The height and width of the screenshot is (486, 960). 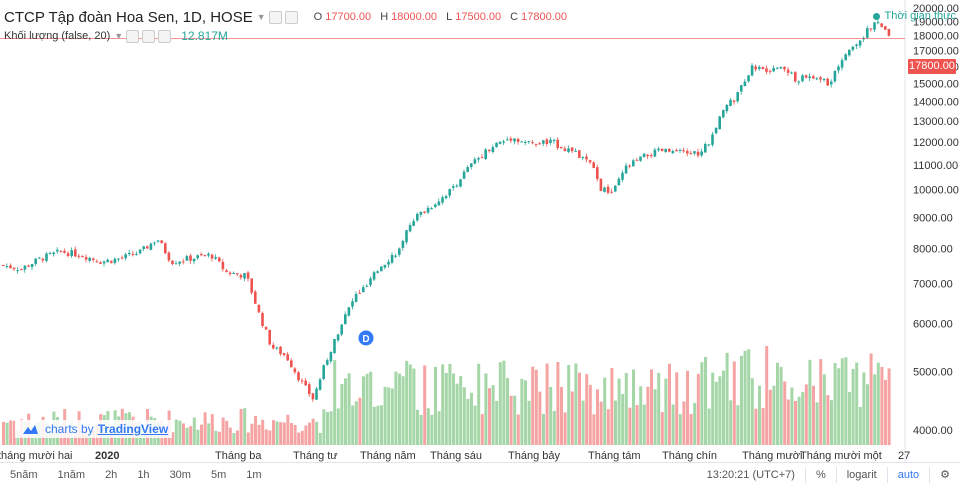 What do you see at coordinates (936, 143) in the screenshot?
I see `y-tick-label: 12000.00` at bounding box center [936, 143].